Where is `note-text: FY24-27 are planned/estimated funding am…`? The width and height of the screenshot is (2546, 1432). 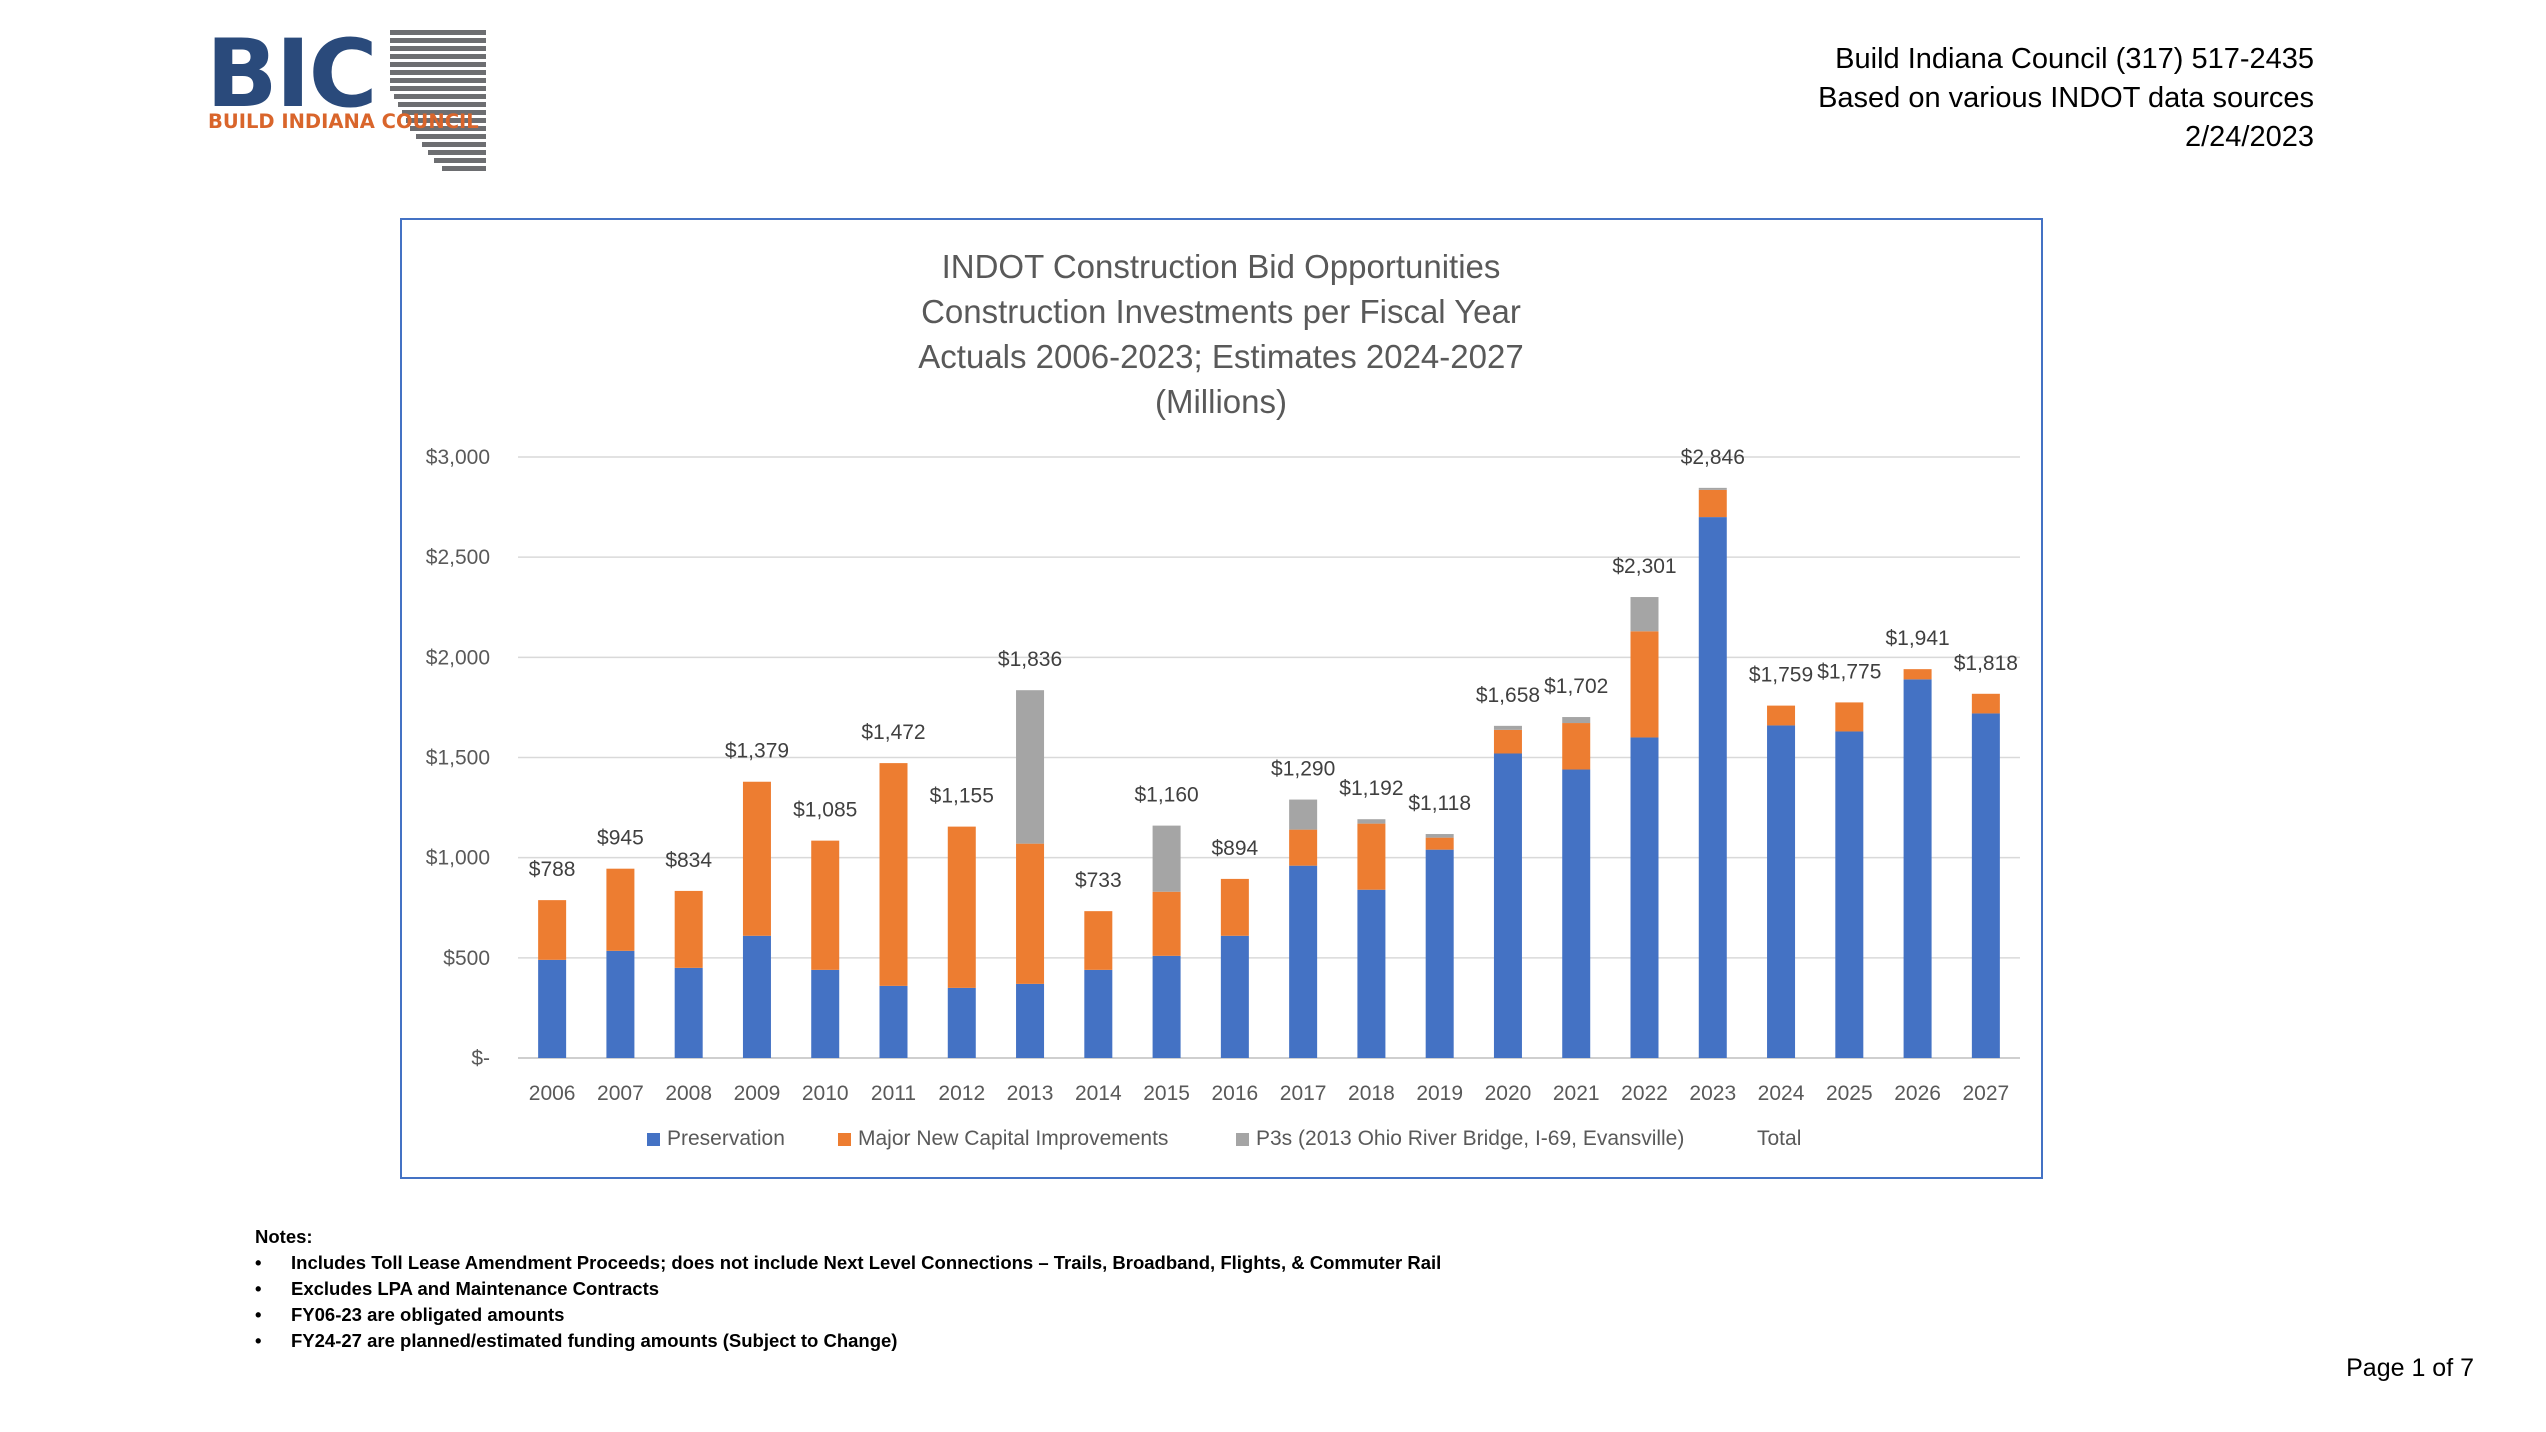 note-text: FY24-27 are planned/estimated funding am… is located at coordinates (594, 1340).